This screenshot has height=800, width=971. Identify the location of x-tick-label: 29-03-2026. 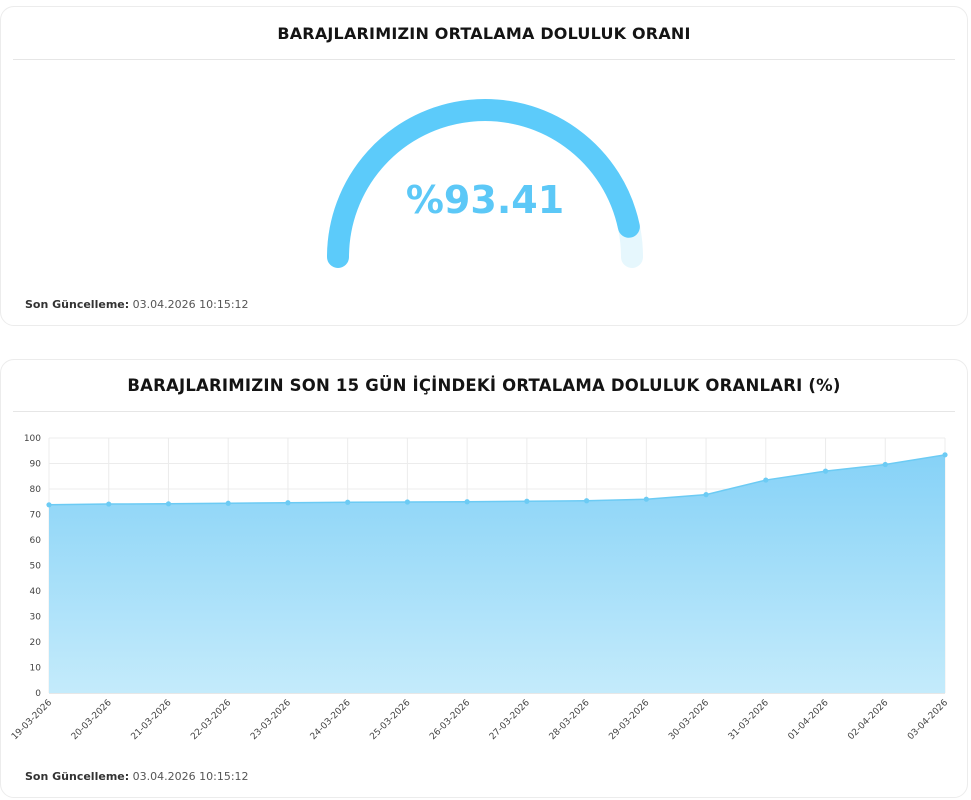
(629, 720).